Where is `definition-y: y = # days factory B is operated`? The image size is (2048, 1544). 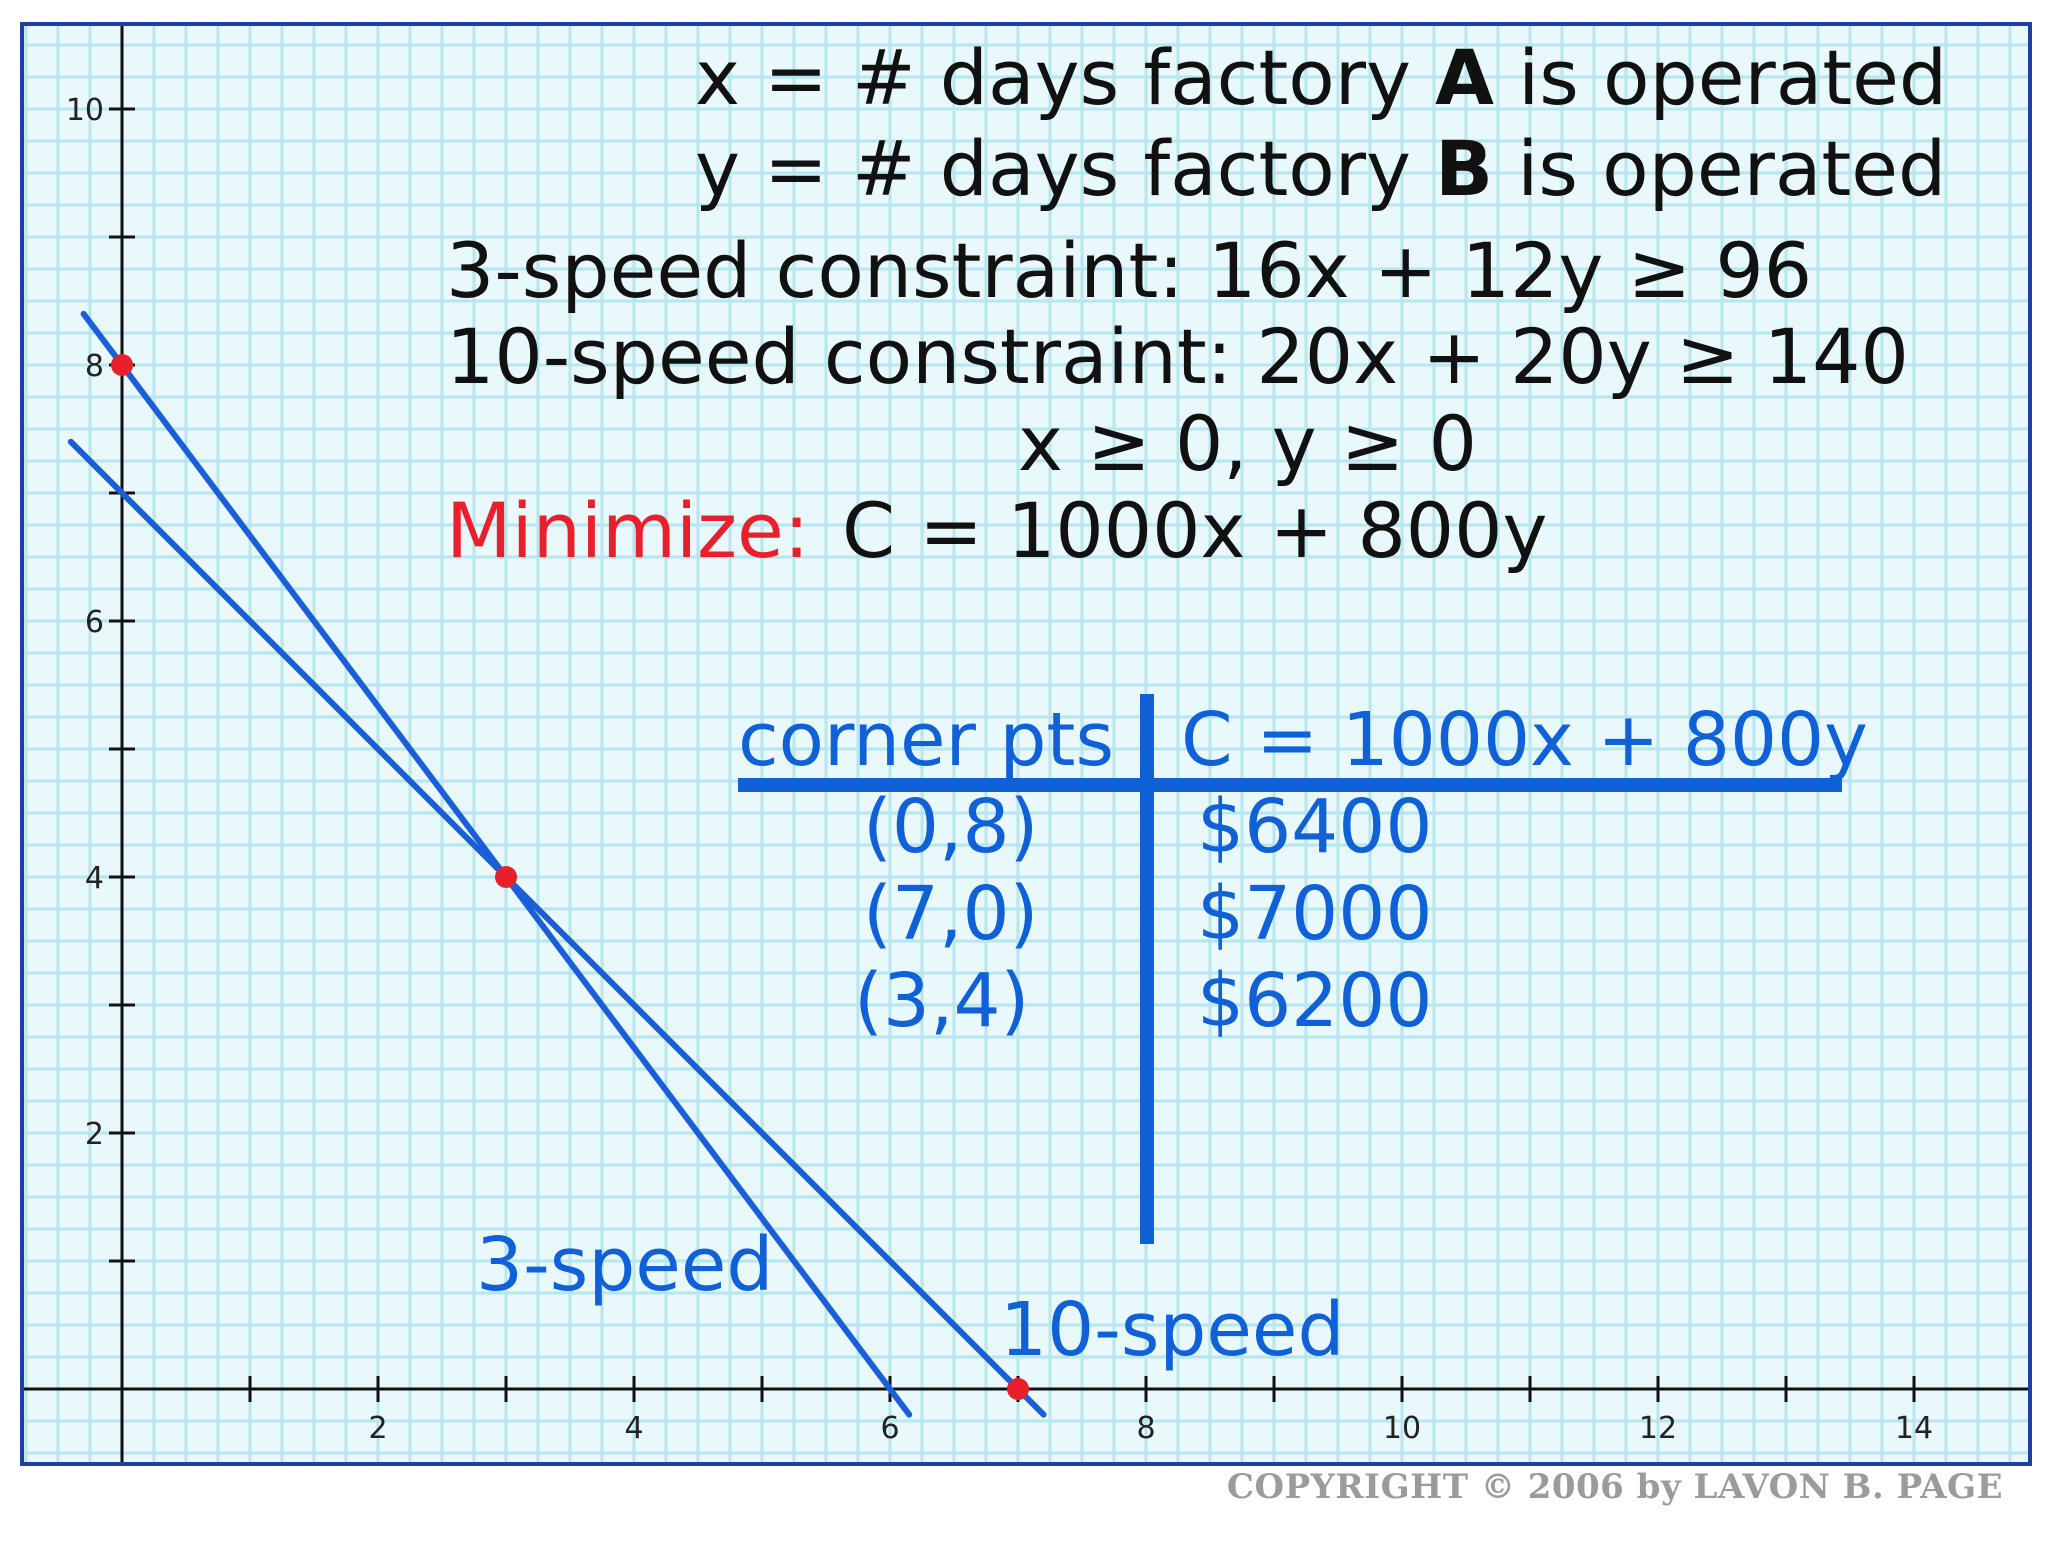
definition-y: y = # days factory B is operated is located at coordinates (1320, 168).